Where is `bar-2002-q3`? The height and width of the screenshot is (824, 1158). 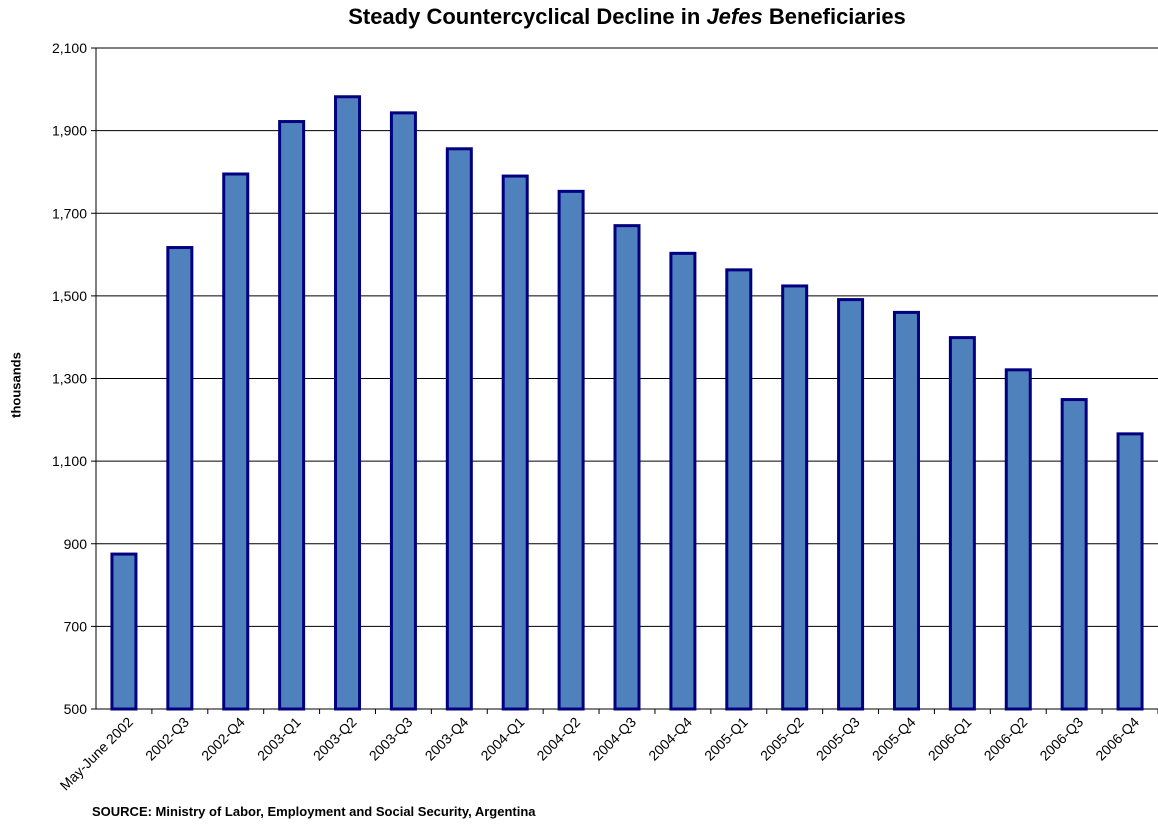 bar-2002-q3 is located at coordinates (180, 478).